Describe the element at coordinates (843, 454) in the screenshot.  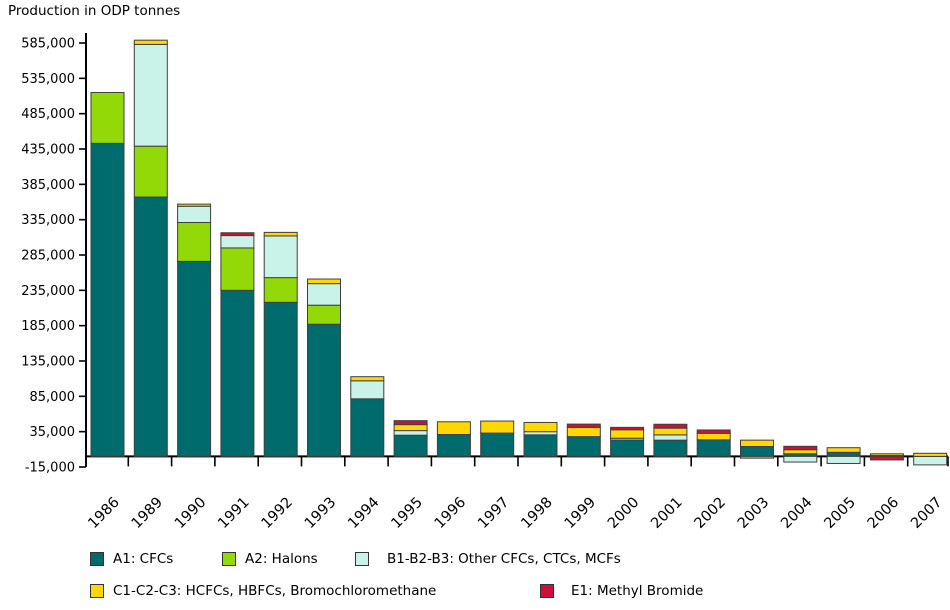
I see `bar-segment-2005-a1` at that location.